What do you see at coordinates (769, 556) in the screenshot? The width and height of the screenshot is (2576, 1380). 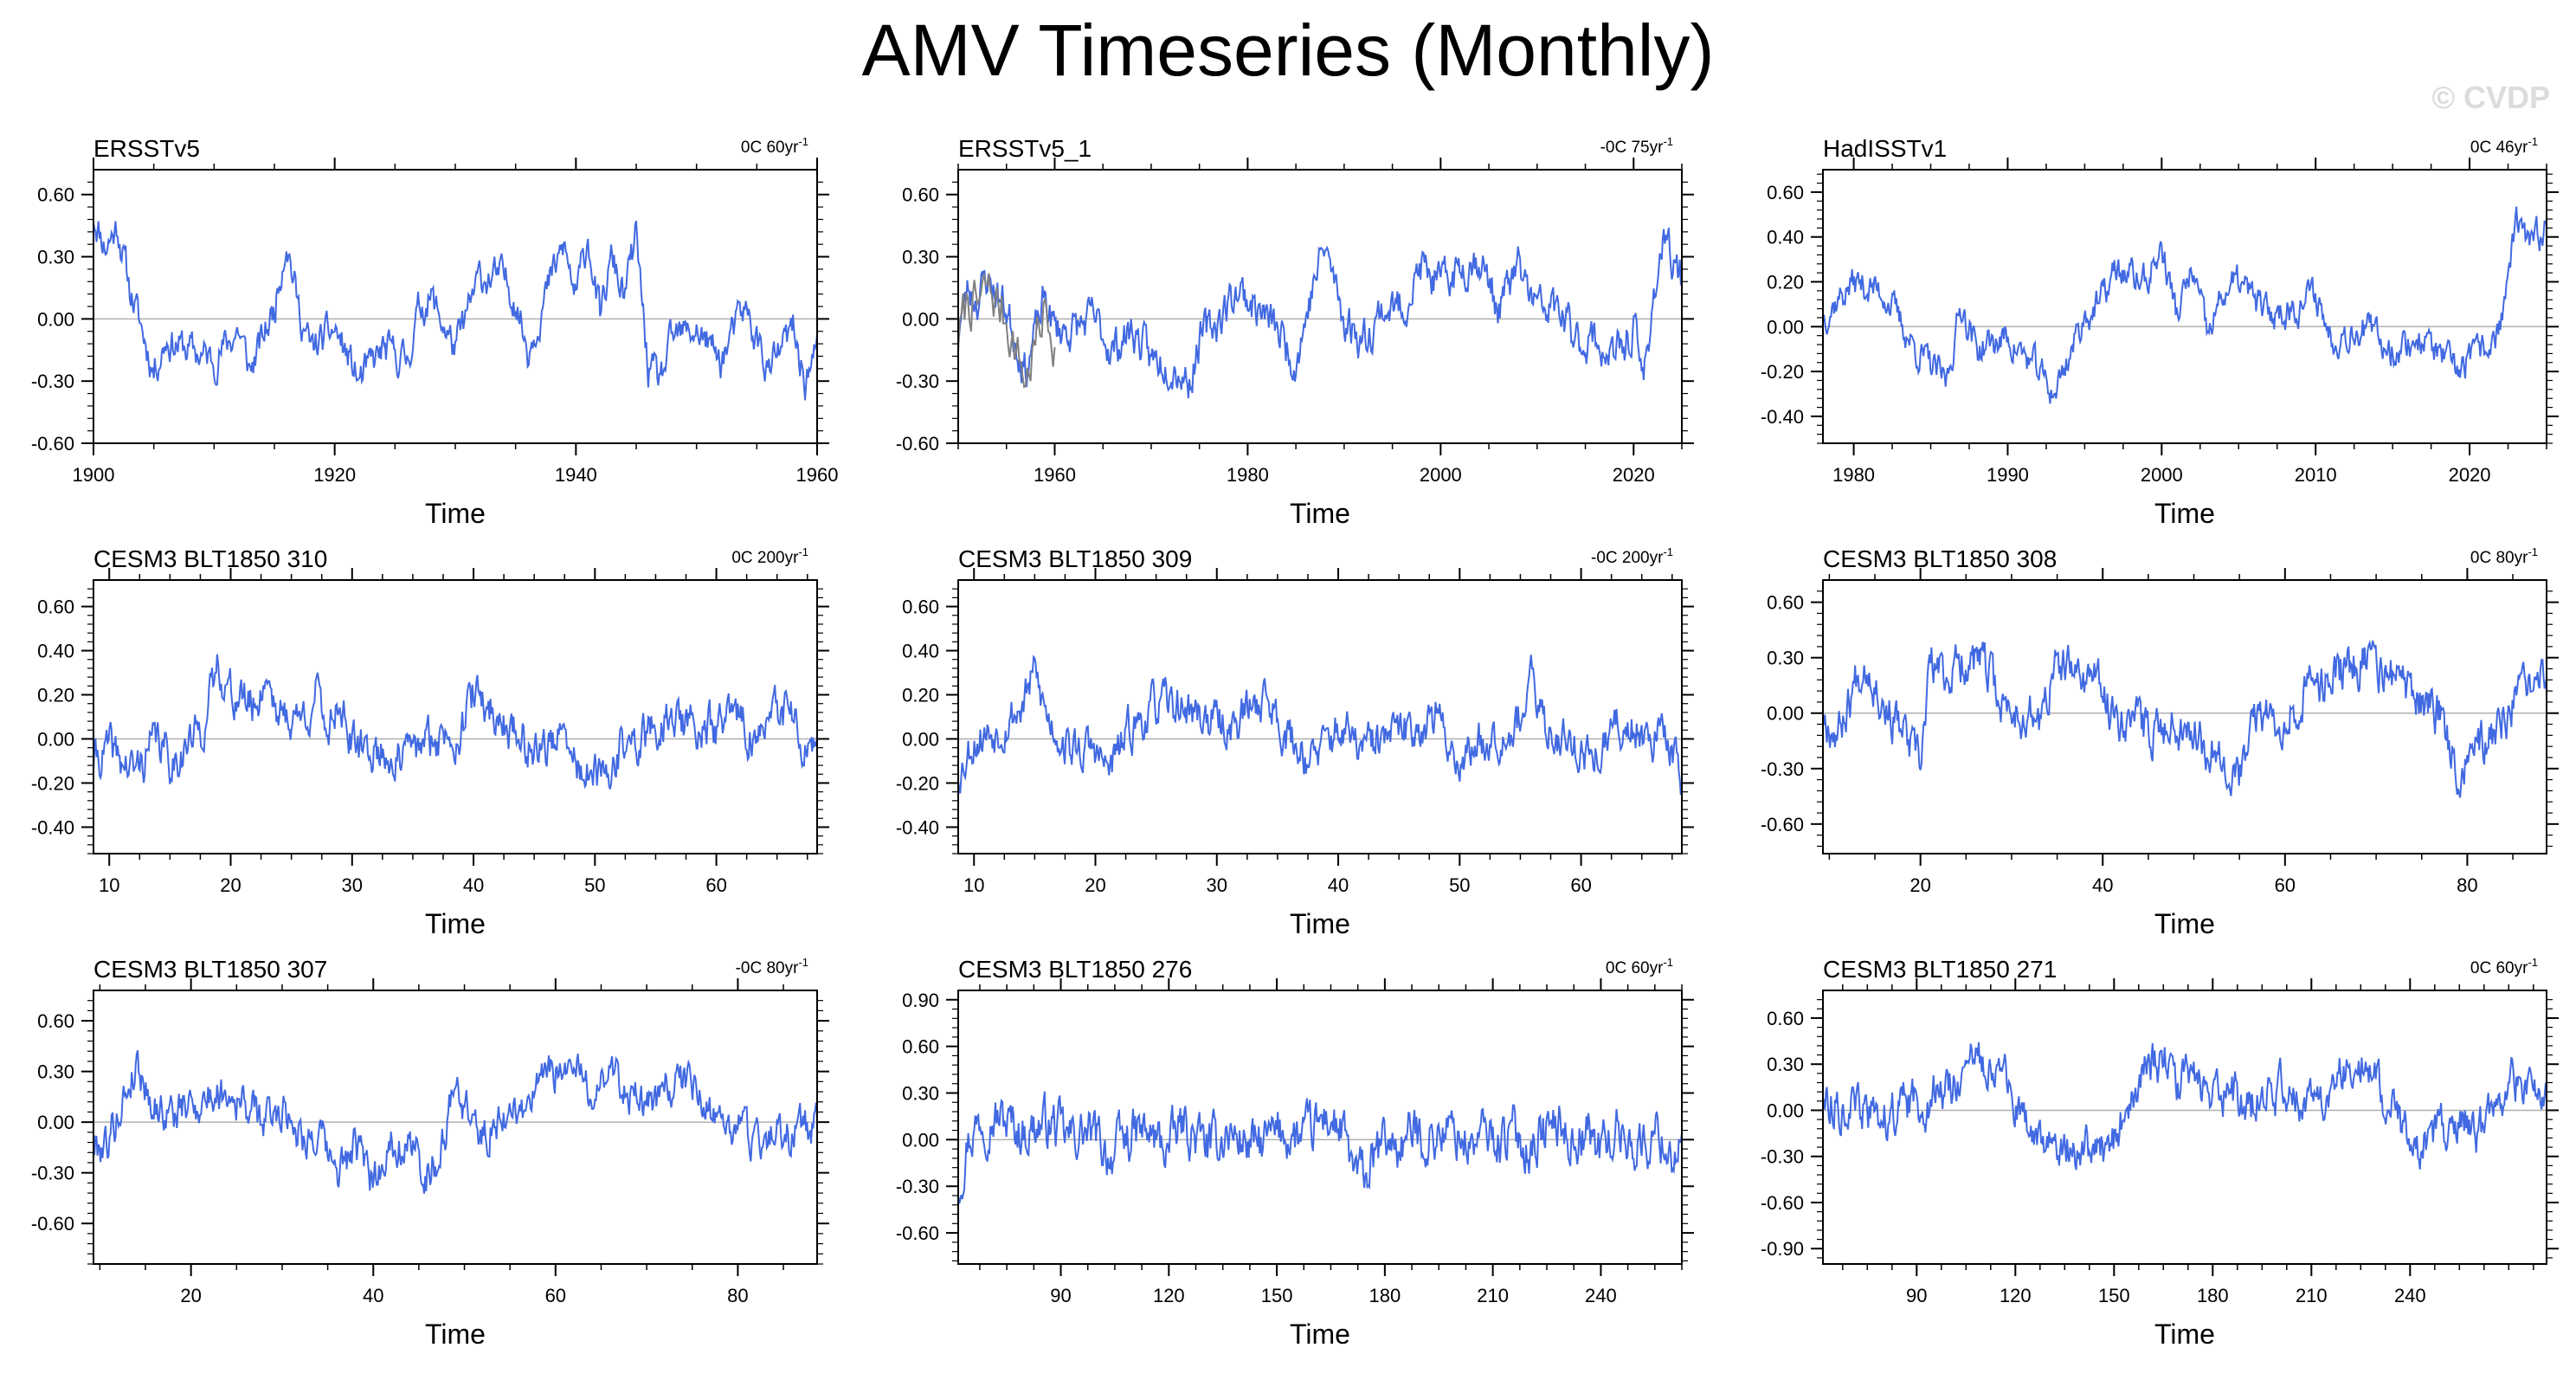 I see `trend-label: 0C 200yr-1` at bounding box center [769, 556].